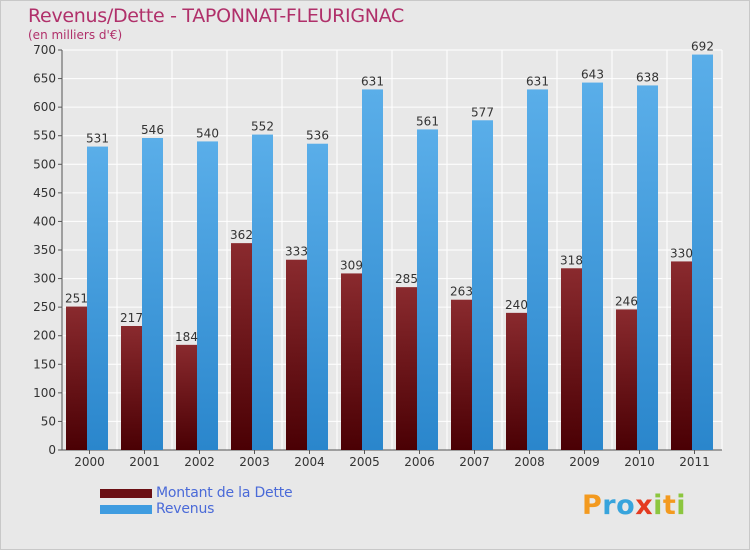 Image resolution: width=750 pixels, height=550 pixels. I want to click on chart-title: Revenus/Dette - TAPONNAT-FLEURIGNAC, so click(216, 16).